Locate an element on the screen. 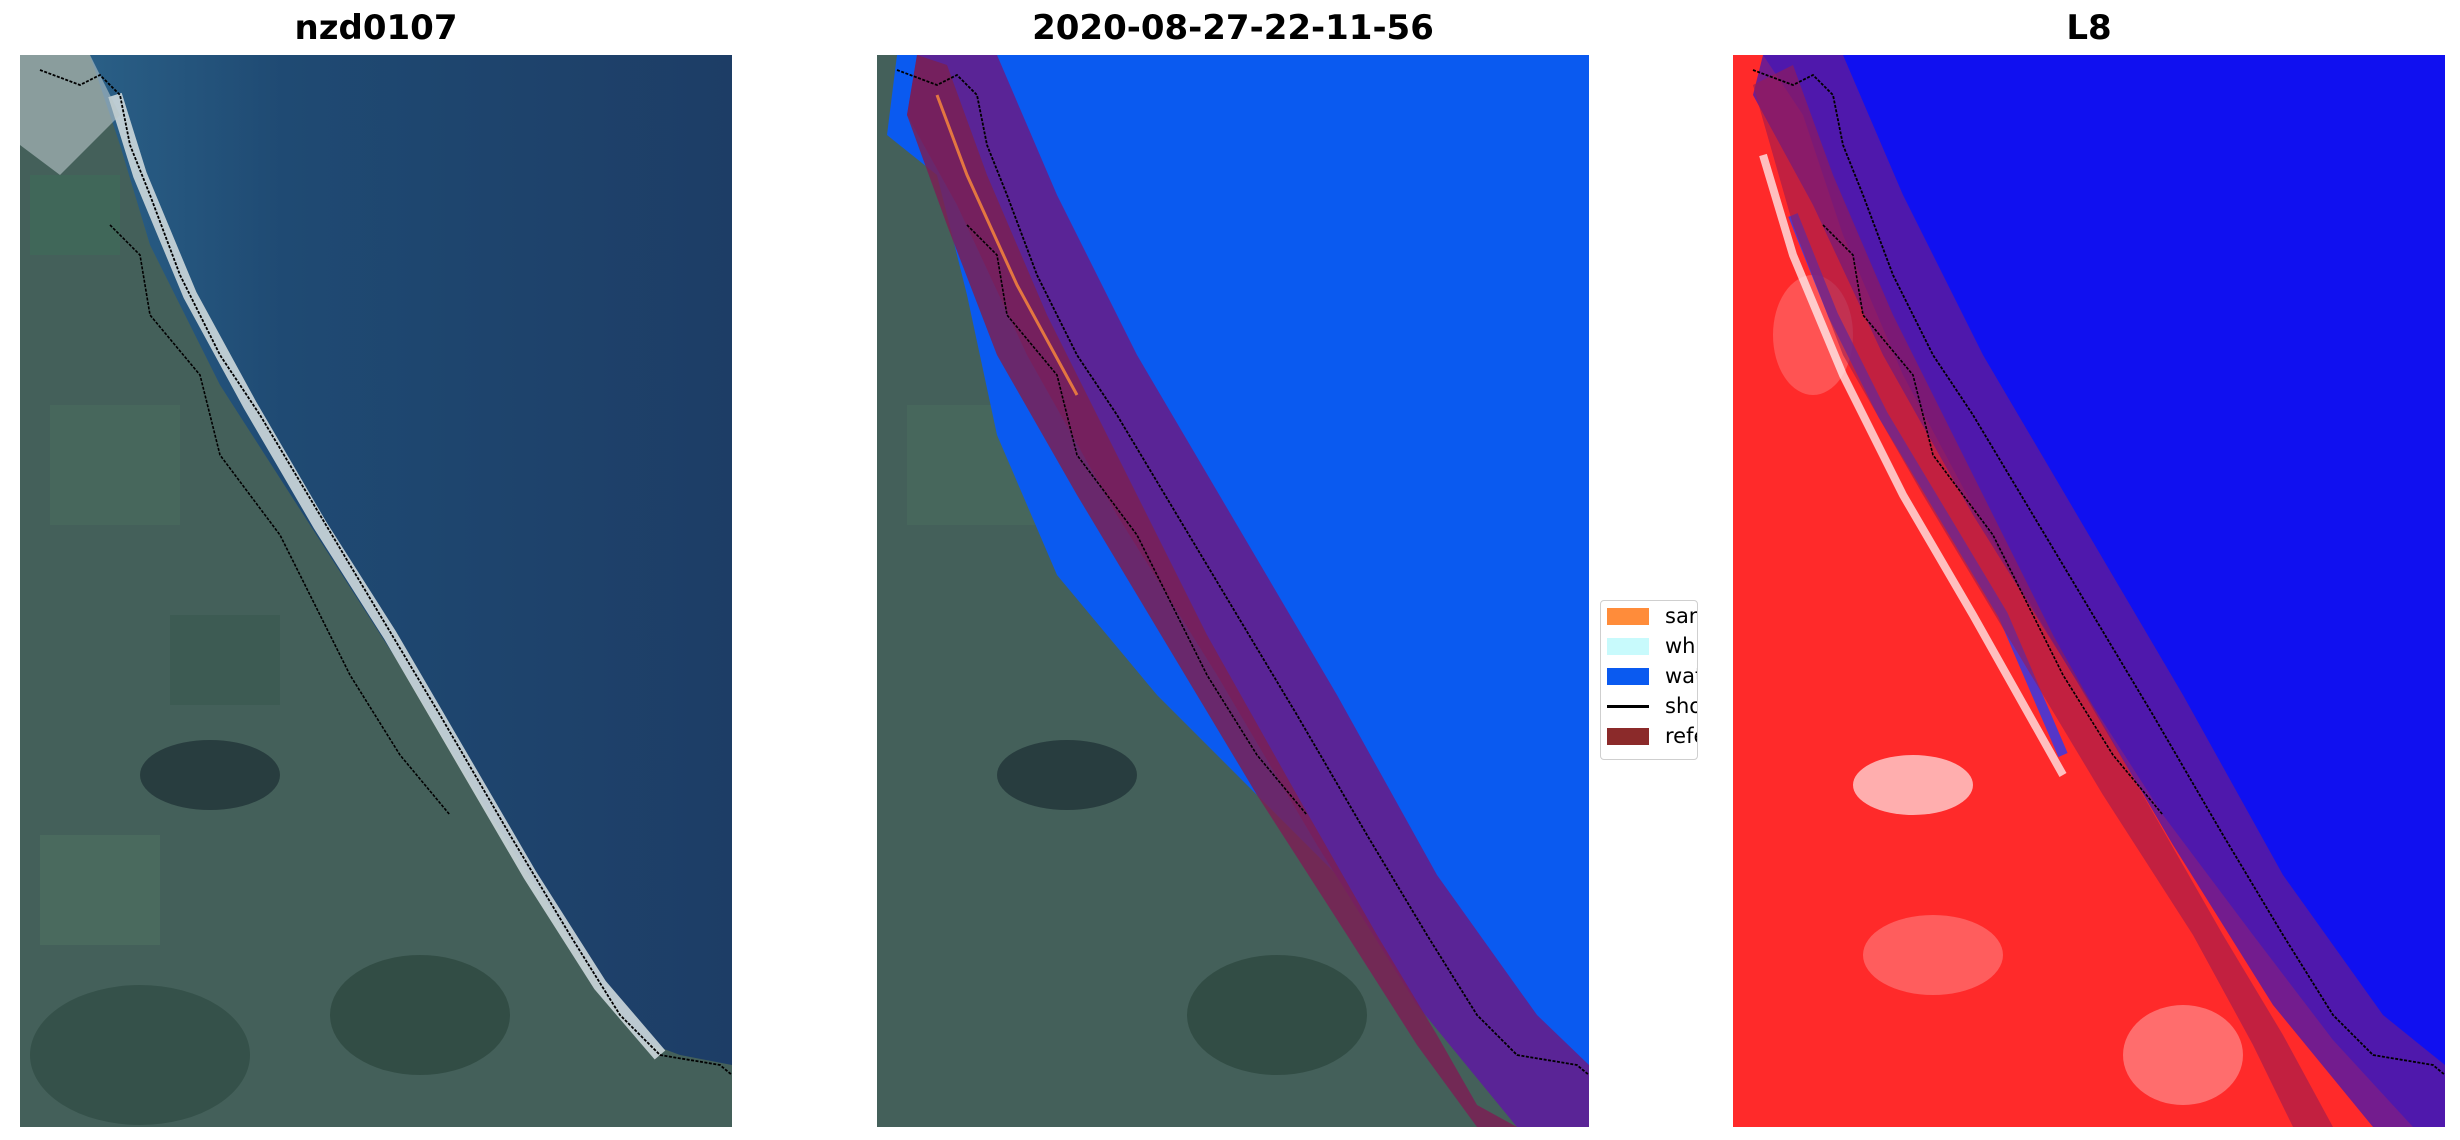  legend-item-water: water is located at coordinates (1649, 676).